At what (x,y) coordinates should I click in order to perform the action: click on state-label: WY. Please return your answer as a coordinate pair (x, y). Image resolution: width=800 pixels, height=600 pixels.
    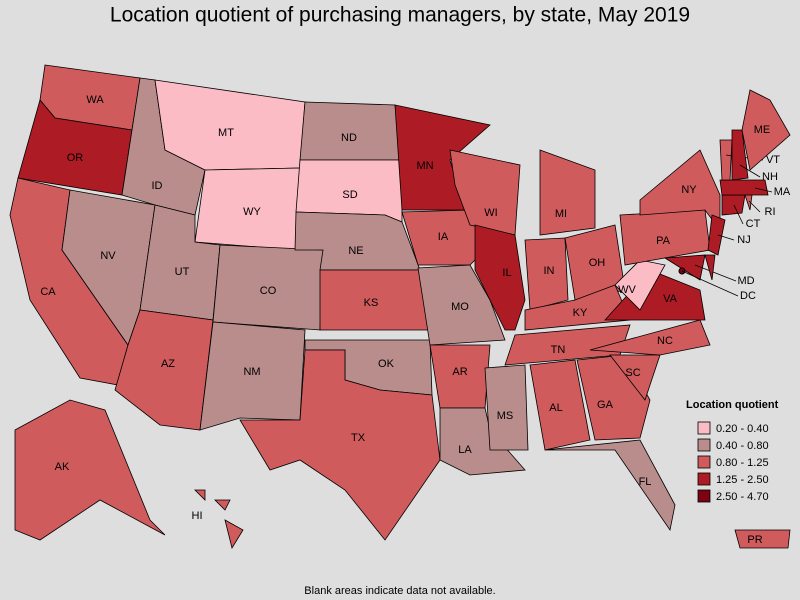
    Looking at the image, I should click on (252, 212).